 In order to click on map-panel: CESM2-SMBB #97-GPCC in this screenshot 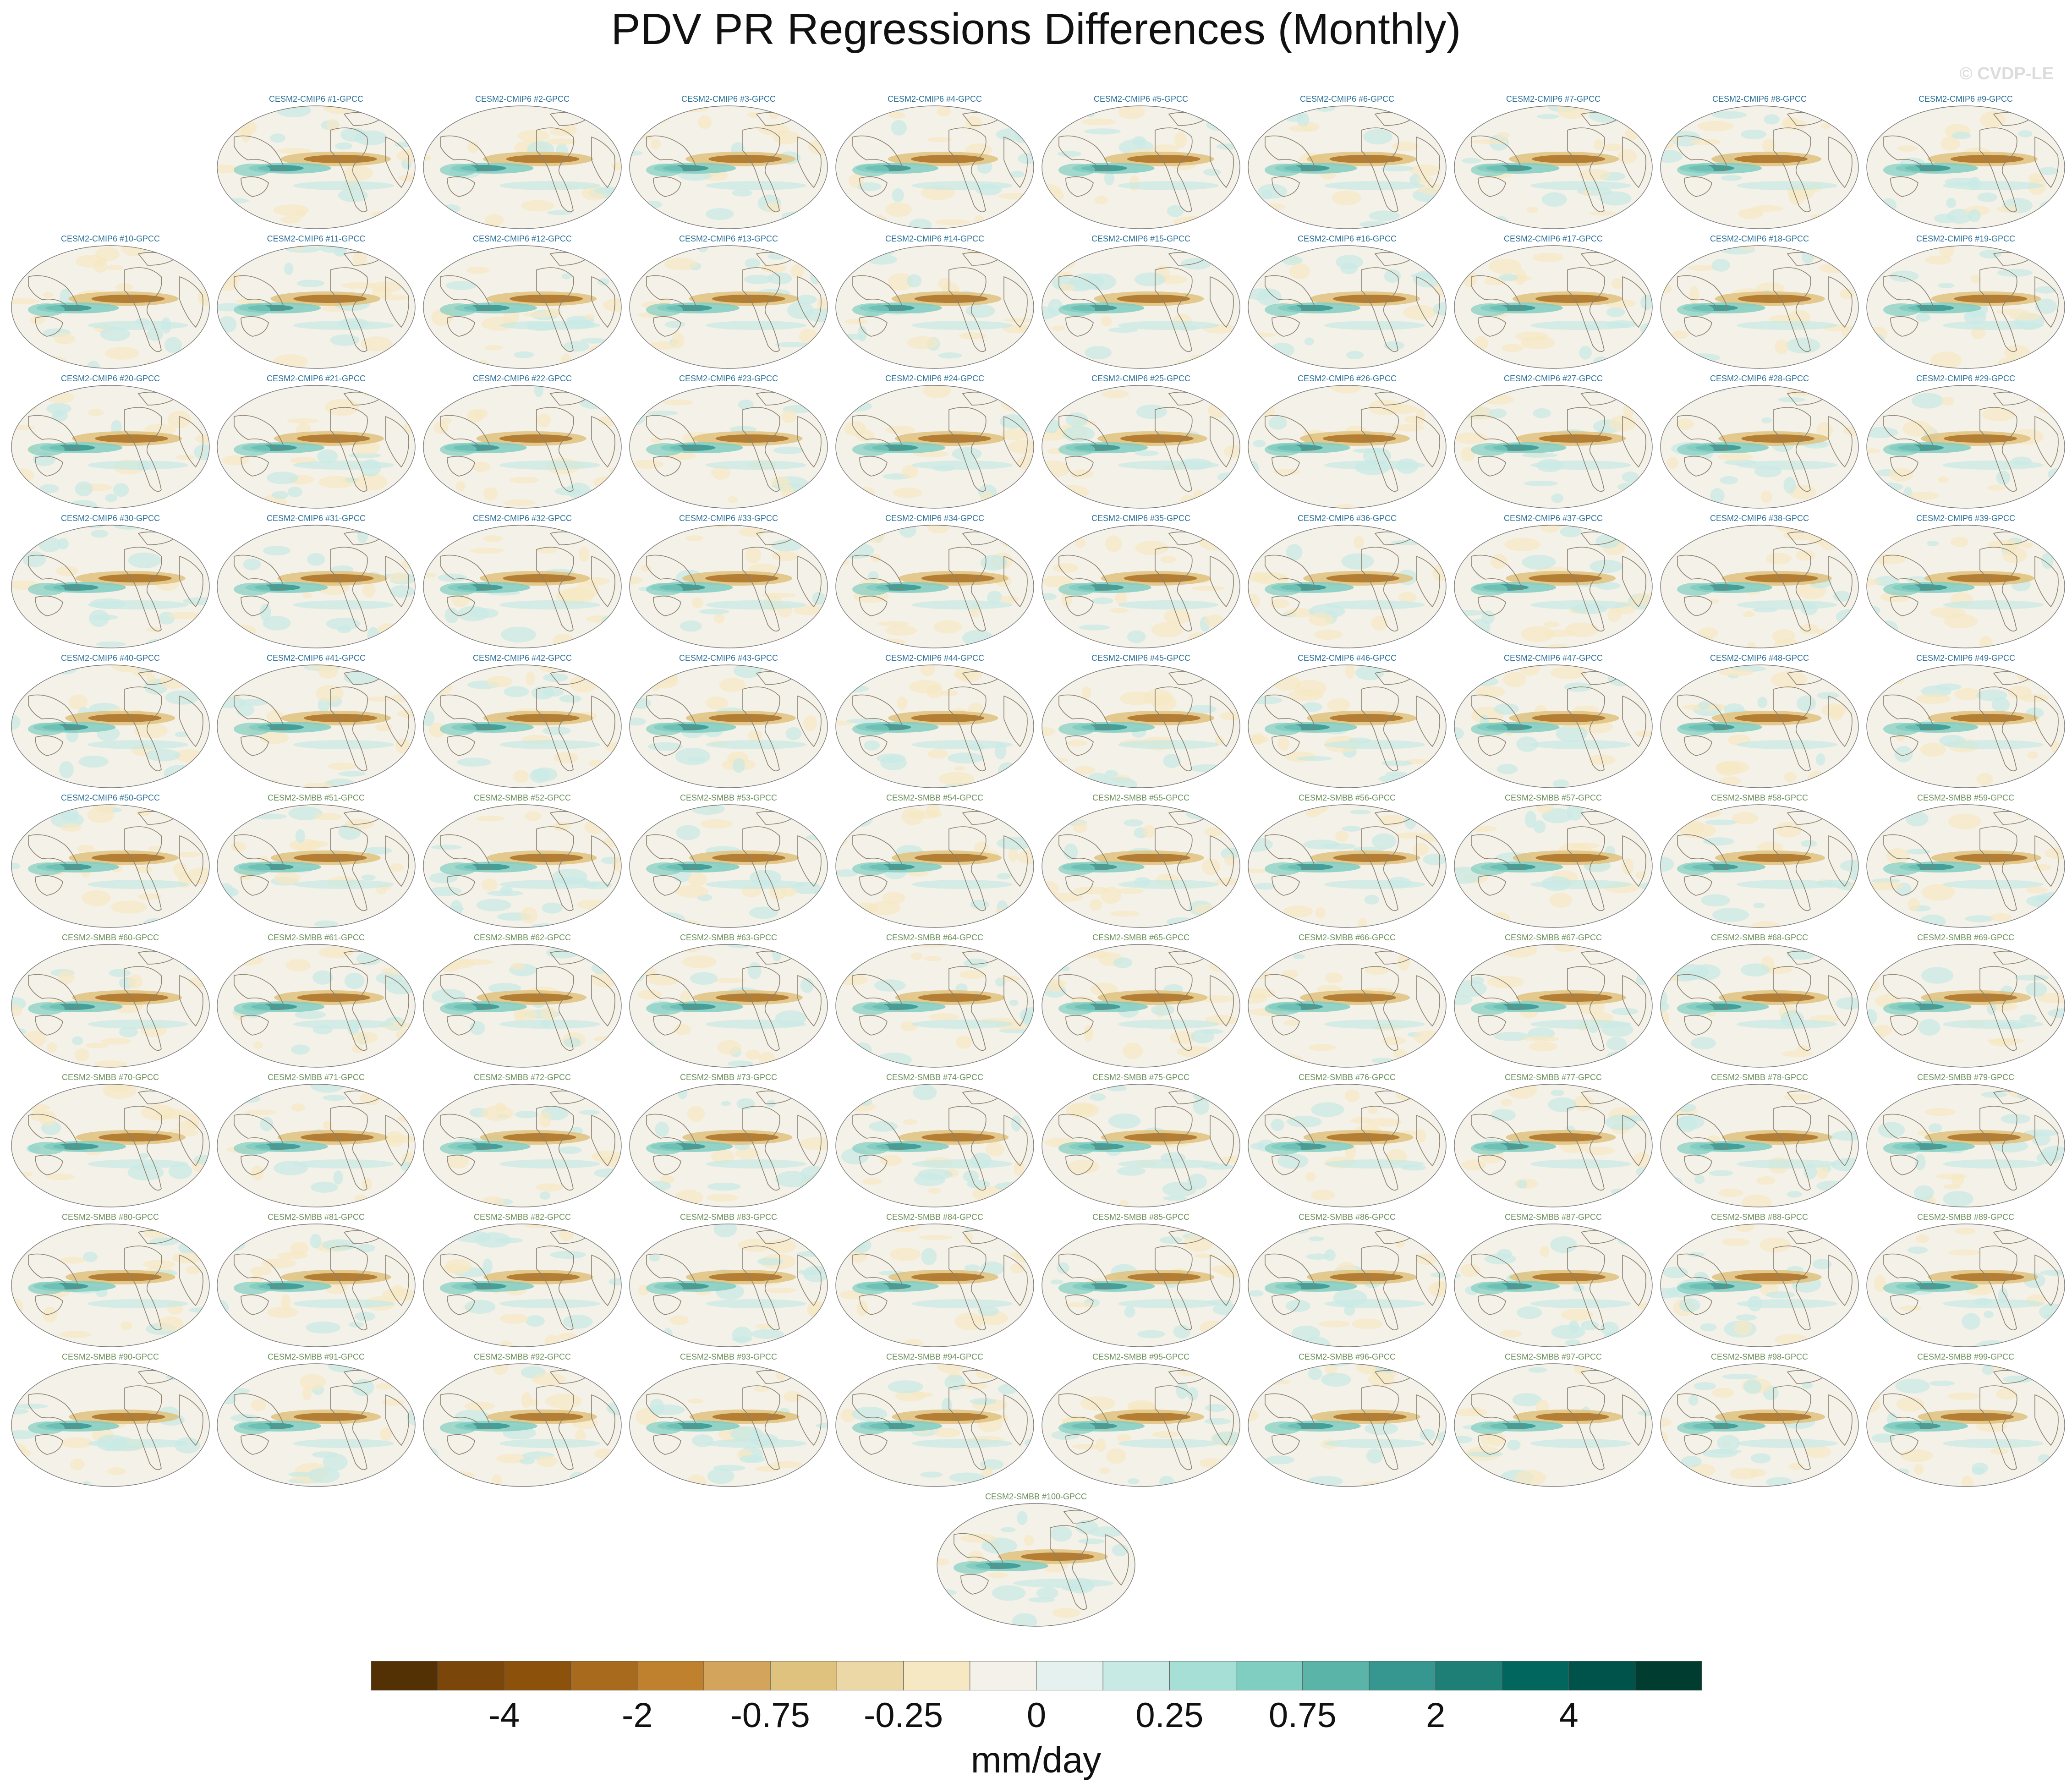, I will do `click(1553, 1419)`.